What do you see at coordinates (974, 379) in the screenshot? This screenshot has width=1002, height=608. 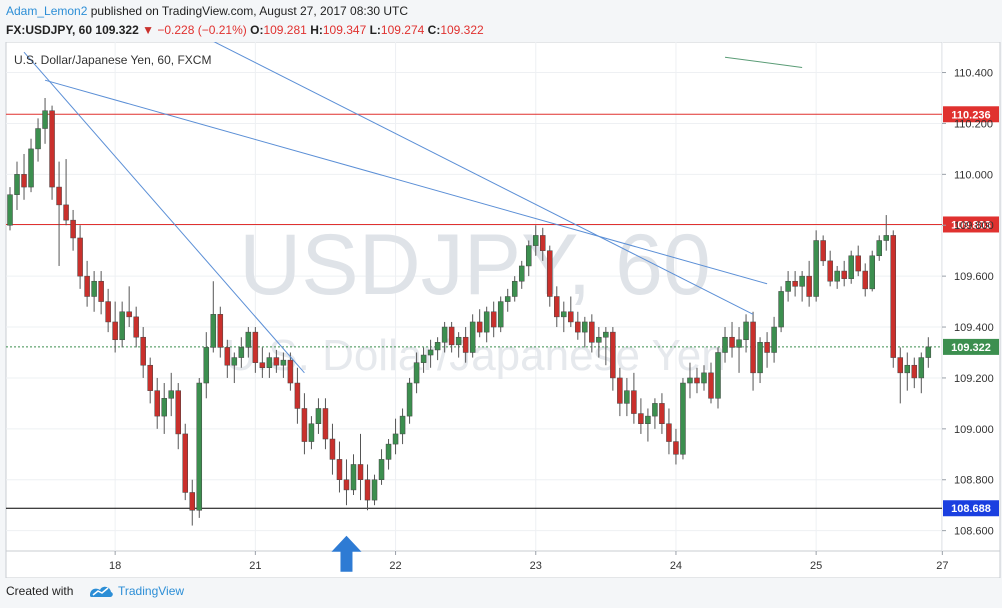 I see `y-tick-label: 109.200` at bounding box center [974, 379].